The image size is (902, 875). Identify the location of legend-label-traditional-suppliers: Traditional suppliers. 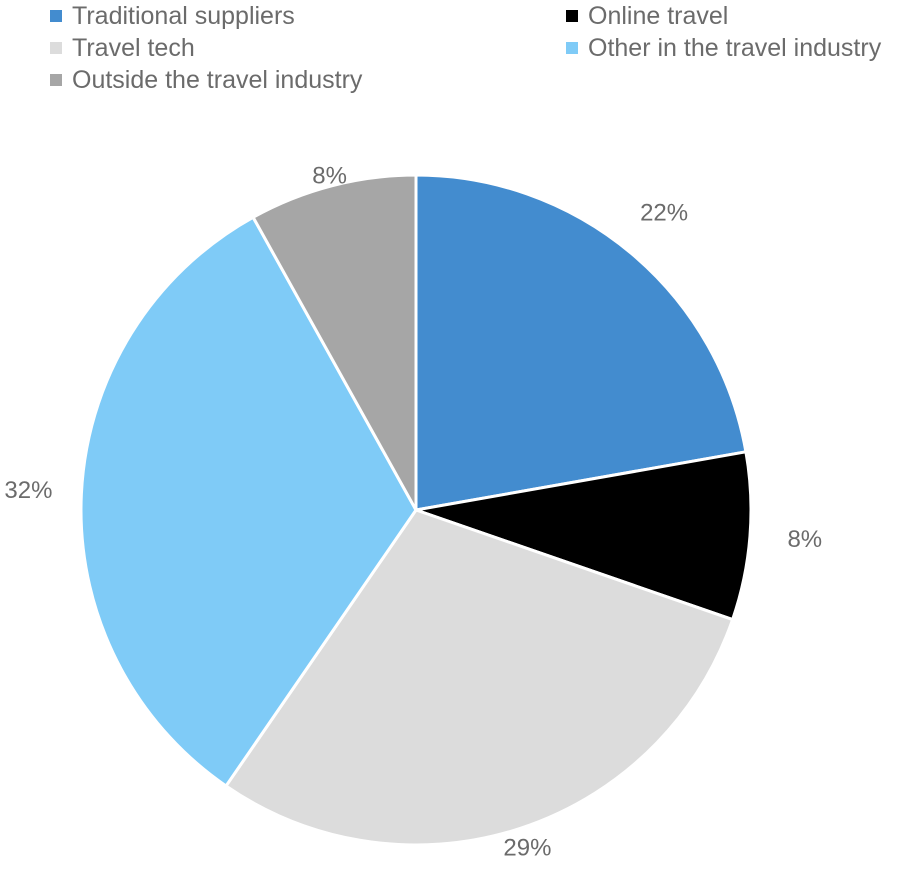
(183, 15).